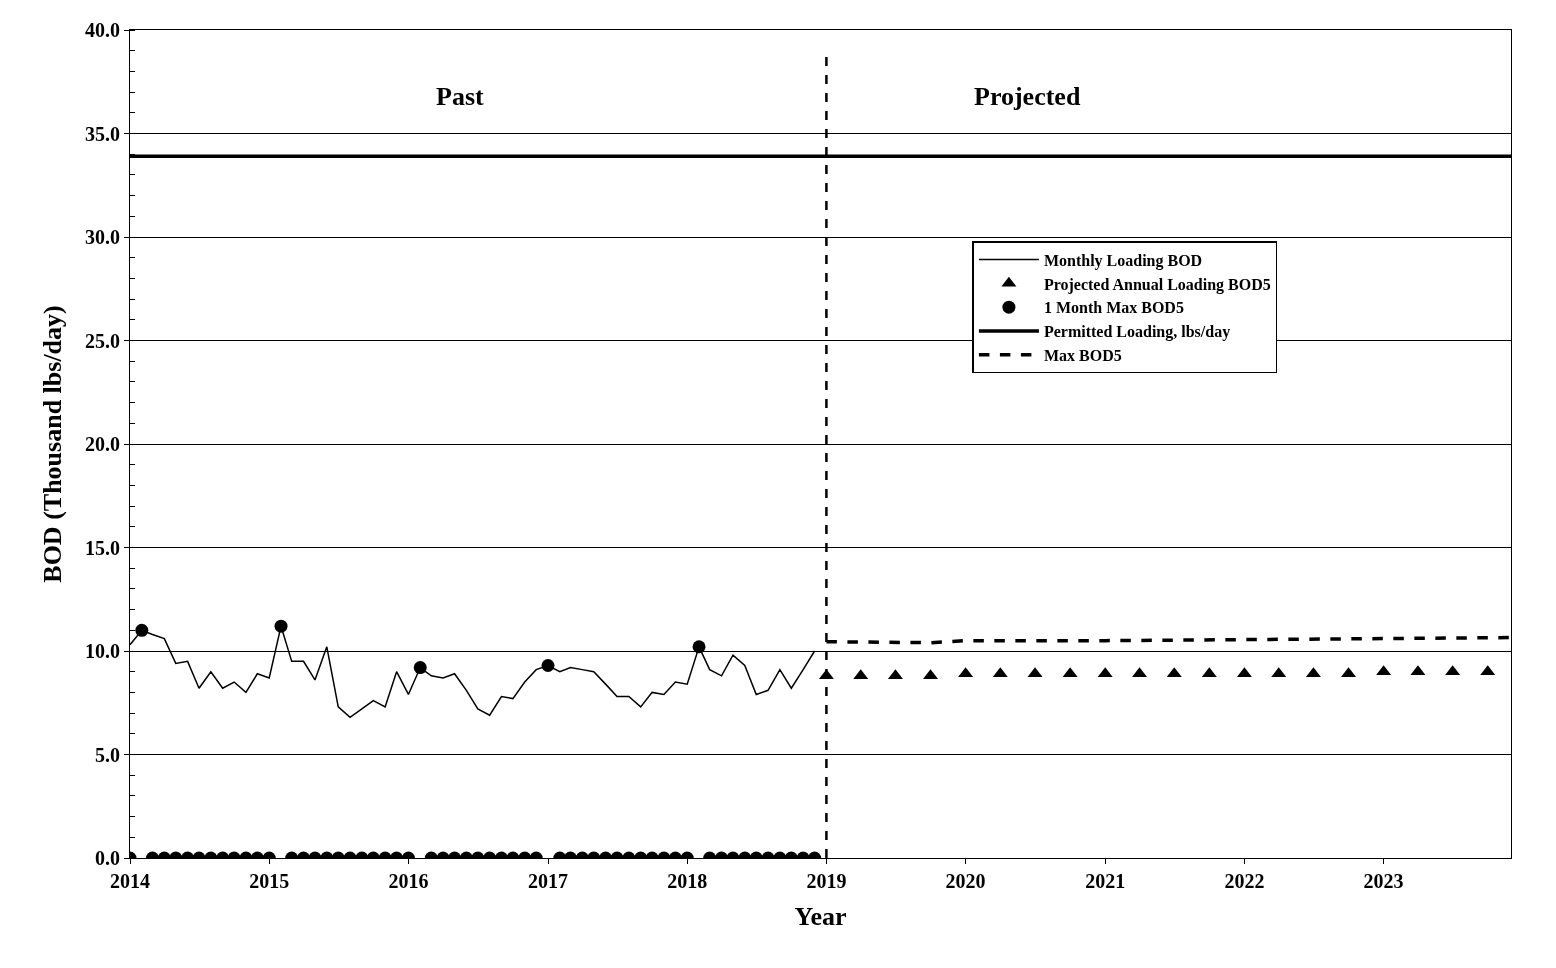 The image size is (1556, 968). I want to click on x-tick-label: 2023, so click(1383, 881).